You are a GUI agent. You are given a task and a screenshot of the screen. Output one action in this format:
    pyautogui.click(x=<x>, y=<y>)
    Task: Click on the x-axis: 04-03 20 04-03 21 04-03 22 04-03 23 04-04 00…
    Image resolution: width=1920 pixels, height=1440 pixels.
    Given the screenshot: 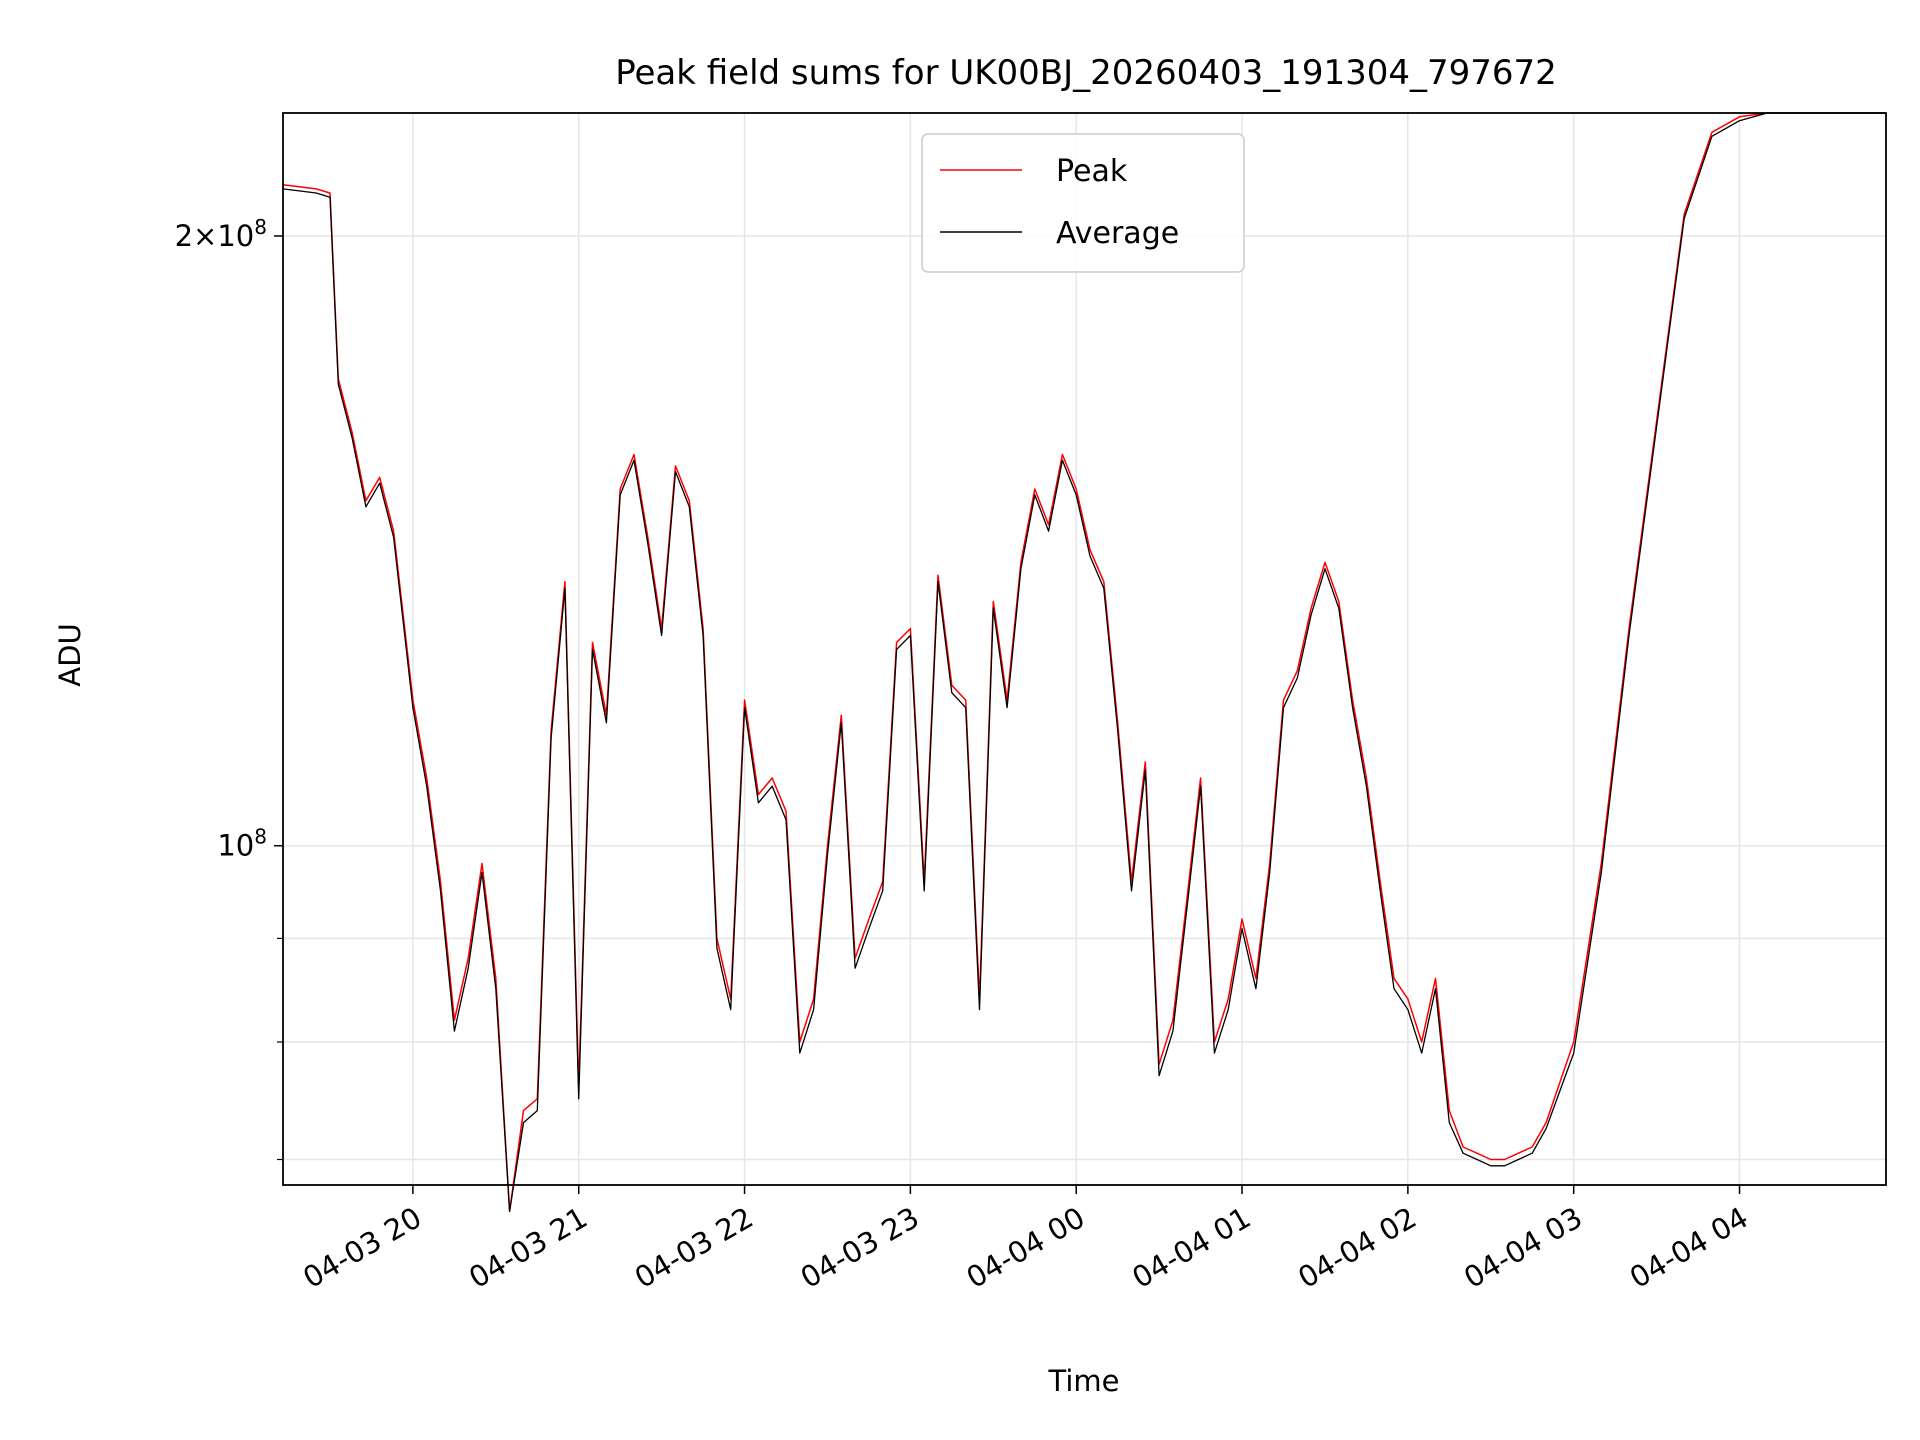 What is the action you would take?
    pyautogui.click(x=1025, y=1240)
    